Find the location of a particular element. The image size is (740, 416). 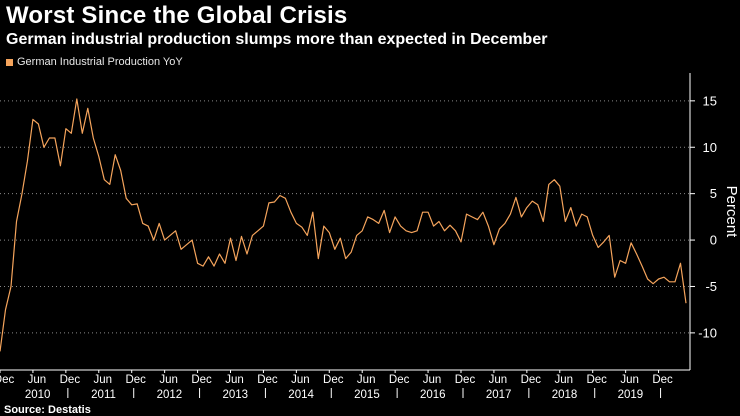

legend-label: German Industrial Production YoY is located at coordinates (100, 62).